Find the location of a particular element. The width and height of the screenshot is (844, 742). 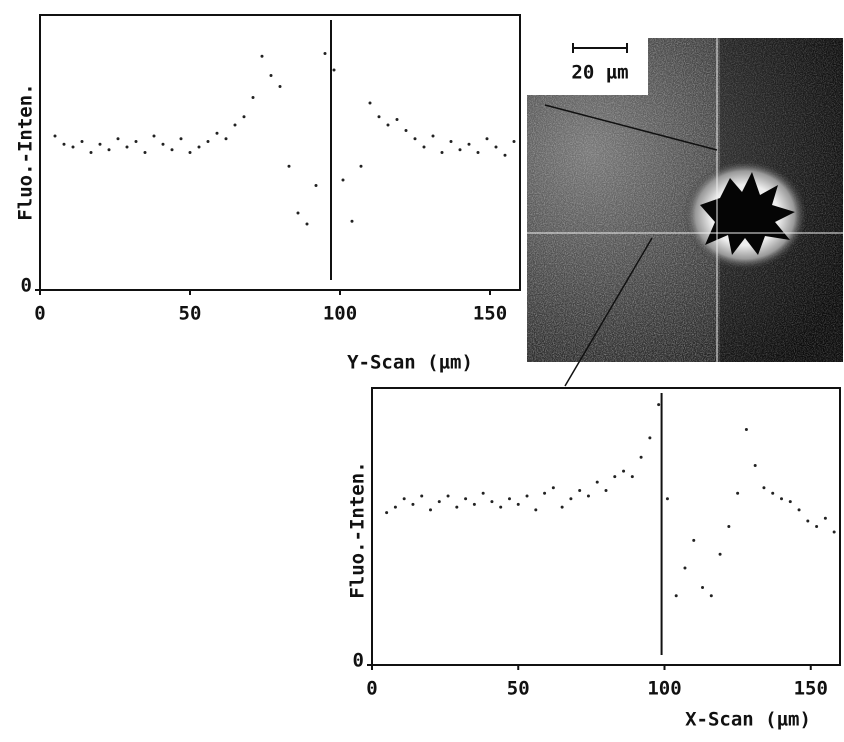

x-tick-label: 150 is located at coordinates (490, 314).